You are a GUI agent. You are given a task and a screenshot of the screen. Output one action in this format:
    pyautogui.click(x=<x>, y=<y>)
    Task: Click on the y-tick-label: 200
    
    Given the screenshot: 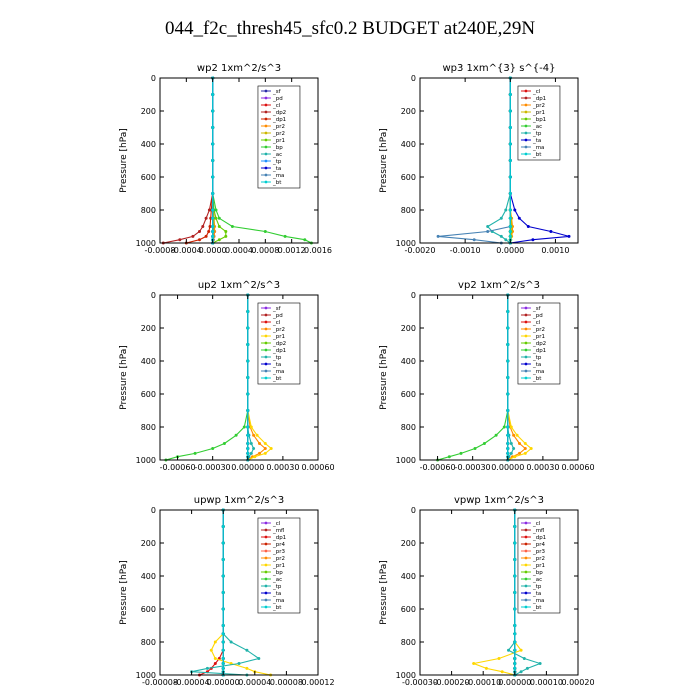 What is the action you would take?
    pyautogui.click(x=148, y=328)
    